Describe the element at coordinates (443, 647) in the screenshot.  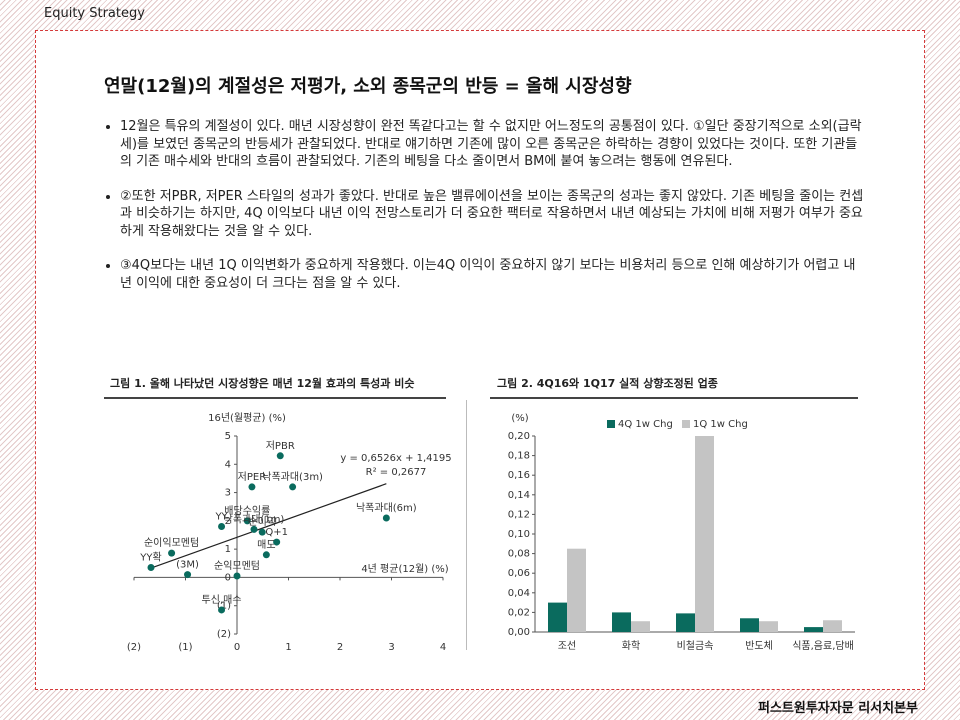
I see `x-tick-label: 4` at that location.